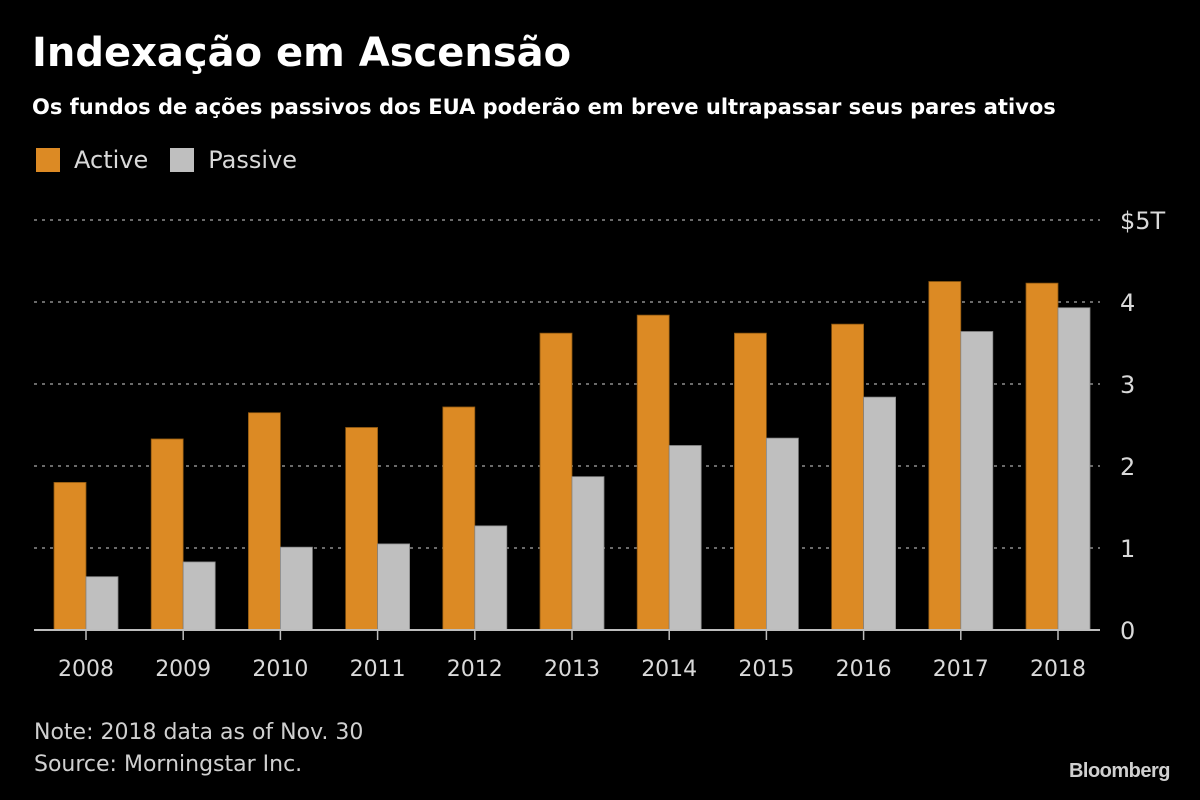 The height and width of the screenshot is (800, 1200). Describe the element at coordinates (961, 669) in the screenshot. I see `x-tick-label: 2017` at that location.